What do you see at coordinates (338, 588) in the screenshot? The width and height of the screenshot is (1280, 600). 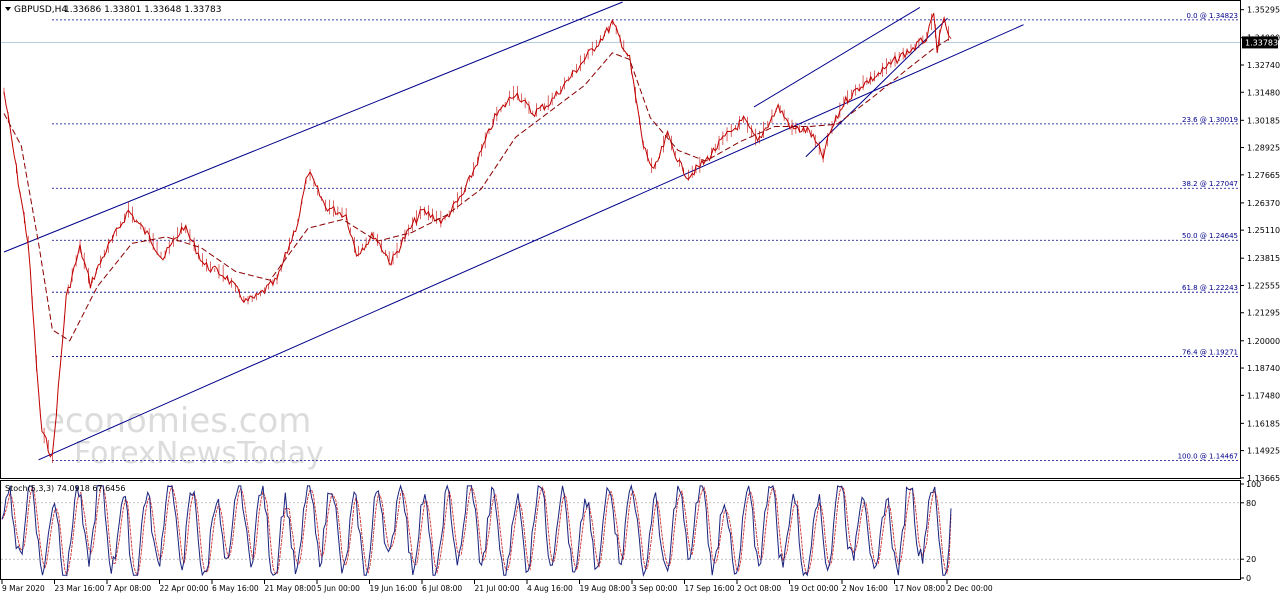 I see `time-tick-label: 5 Jun 00:00` at bounding box center [338, 588].